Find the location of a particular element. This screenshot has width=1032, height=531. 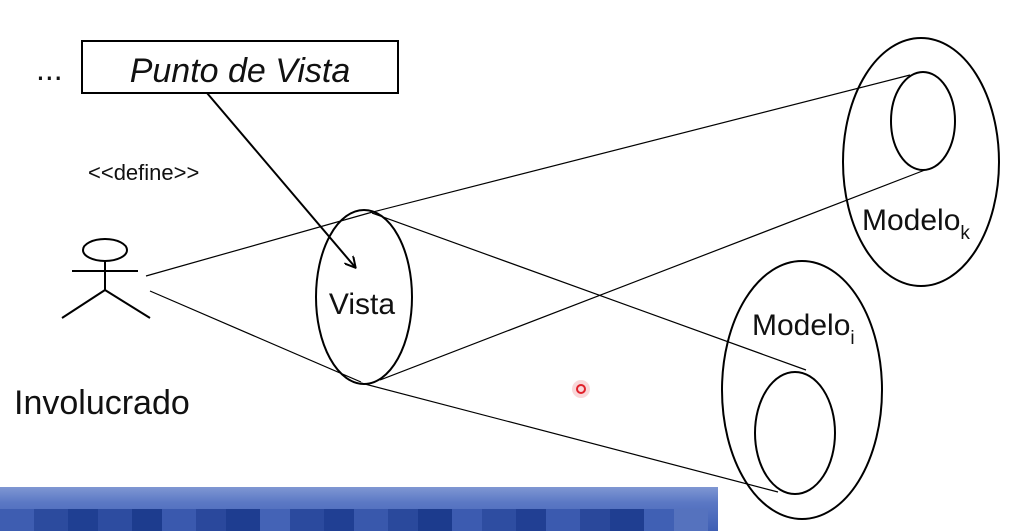

model-k-outer-ellipse is located at coordinates (921, 162).